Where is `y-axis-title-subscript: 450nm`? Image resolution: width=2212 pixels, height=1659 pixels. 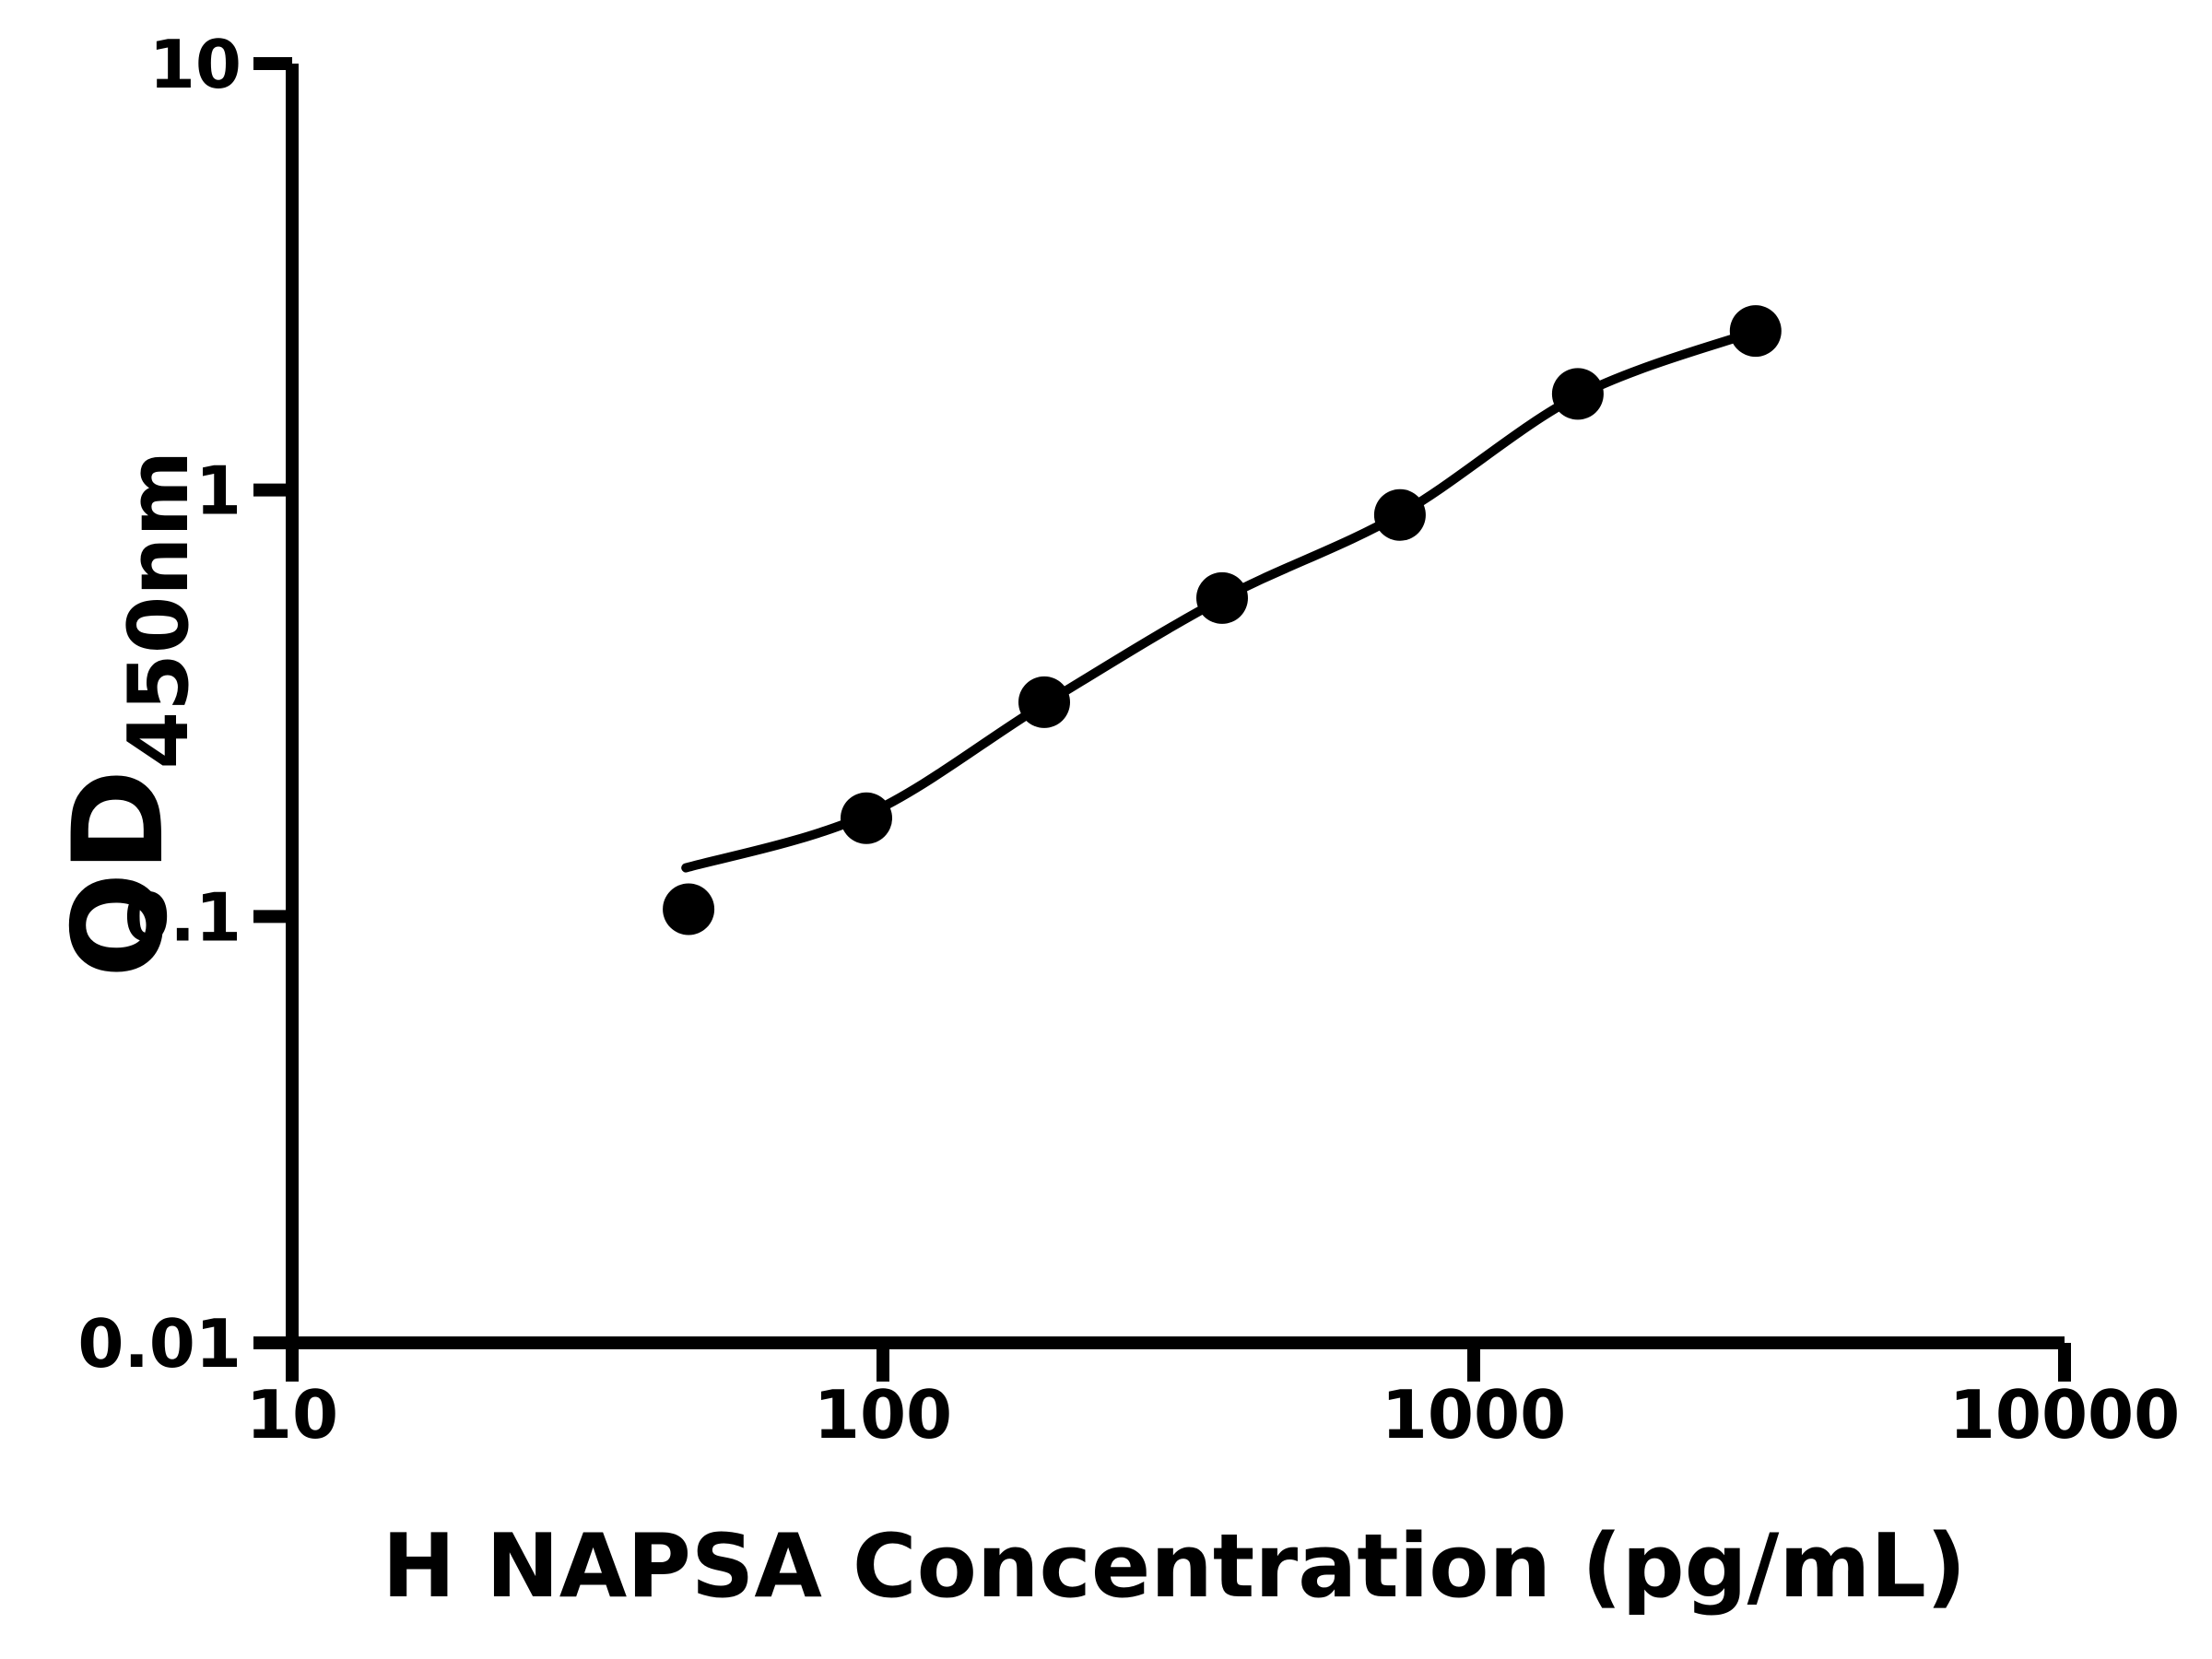 y-axis-title-subscript: 450nm is located at coordinates (159, 610).